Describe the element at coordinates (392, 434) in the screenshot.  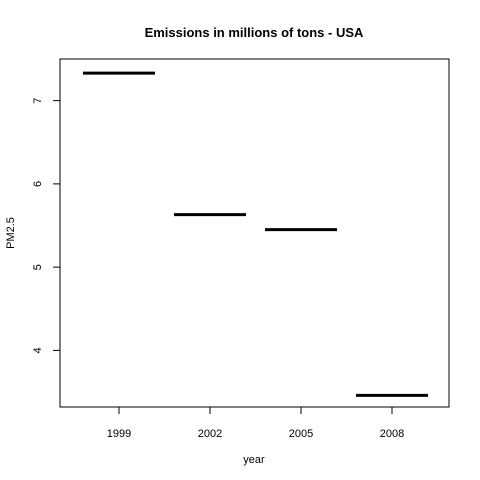
I see `x-tick-label: 2008` at that location.